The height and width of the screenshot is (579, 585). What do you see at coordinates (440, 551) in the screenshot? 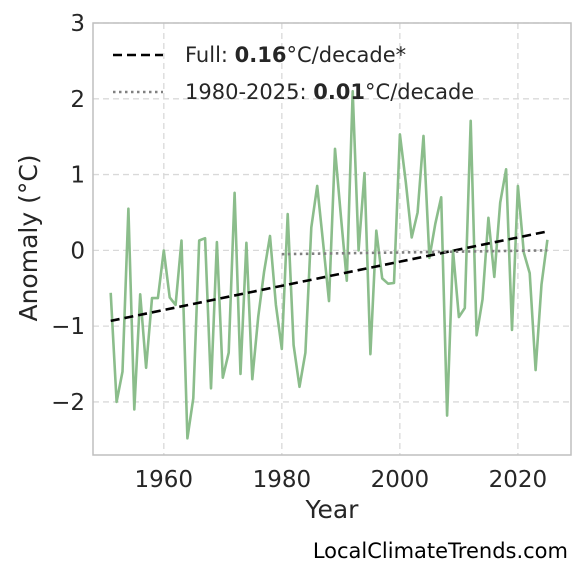
I see `credit-text: LocalClimateTrends.com` at bounding box center [440, 551].